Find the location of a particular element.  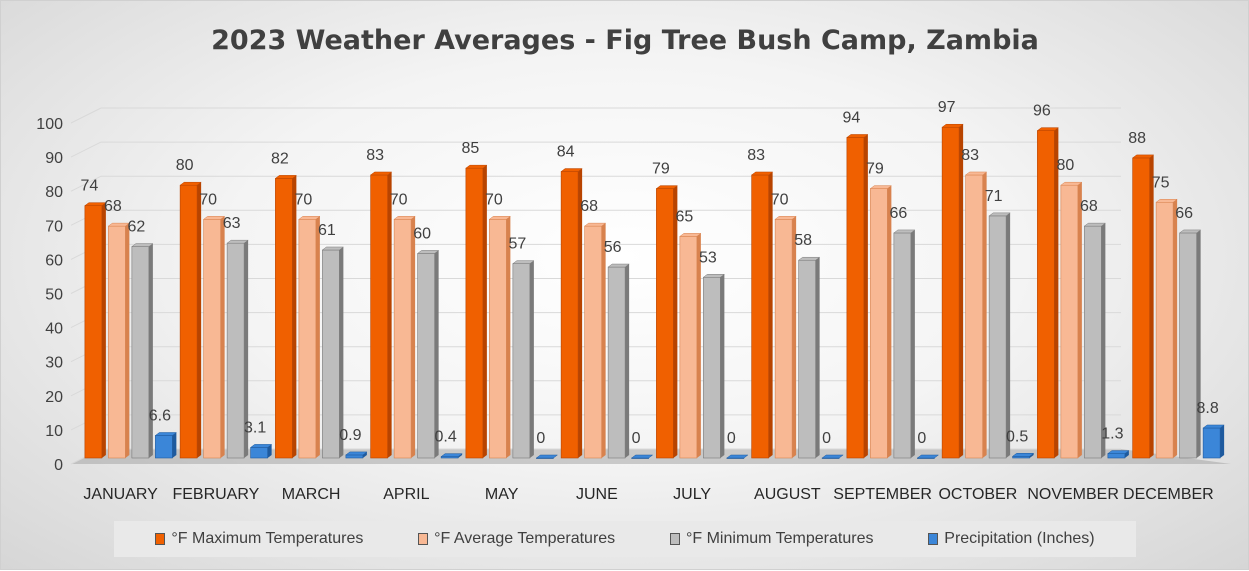

legend-label: °F Average Temperatures is located at coordinates (525, 538).